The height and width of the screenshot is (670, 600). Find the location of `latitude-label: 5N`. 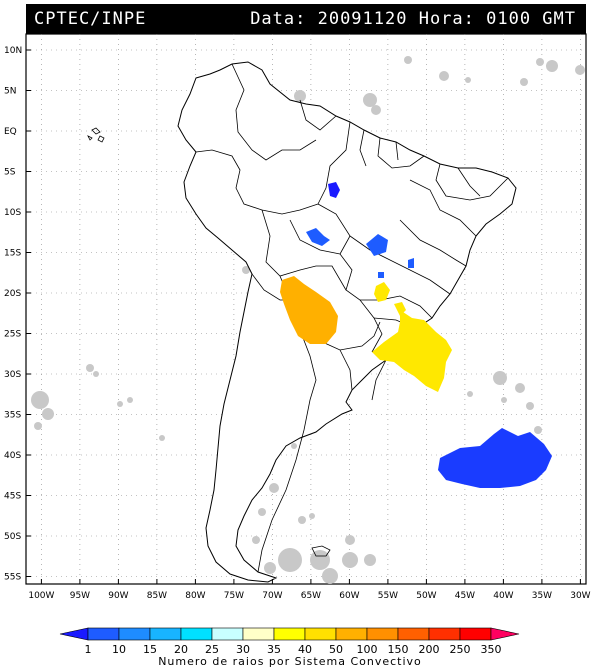

latitude-label: 5N is located at coordinates (10, 92).